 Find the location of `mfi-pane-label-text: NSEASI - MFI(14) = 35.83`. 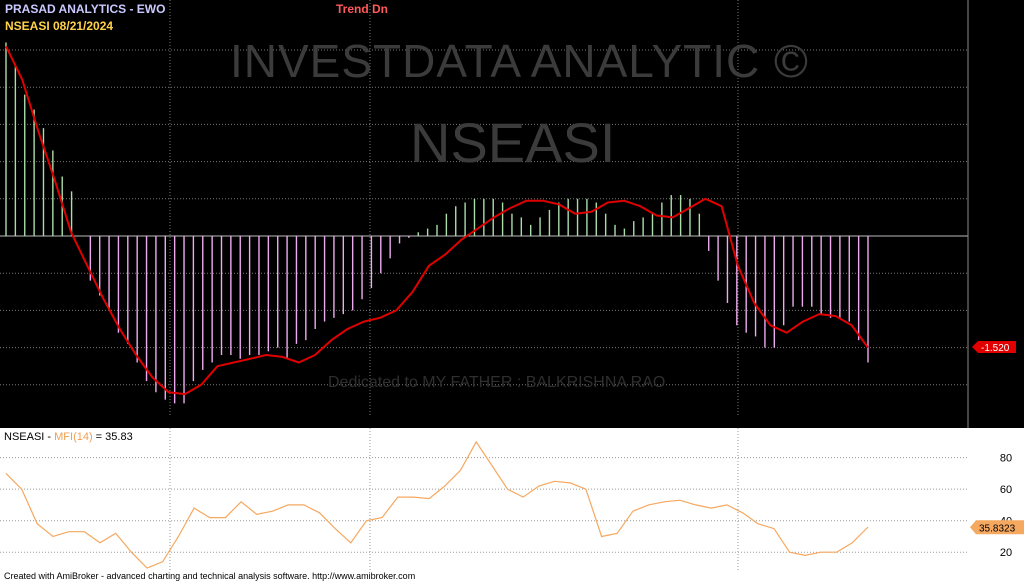

mfi-pane-label-text: NSEASI - MFI(14) = 35.83 is located at coordinates (68, 437).